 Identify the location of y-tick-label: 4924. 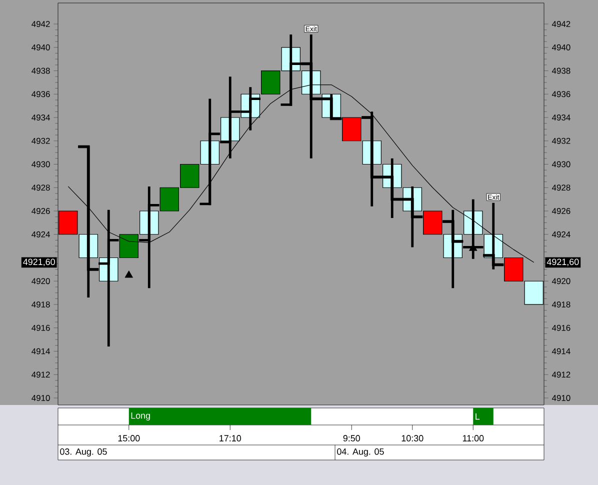
(561, 234).